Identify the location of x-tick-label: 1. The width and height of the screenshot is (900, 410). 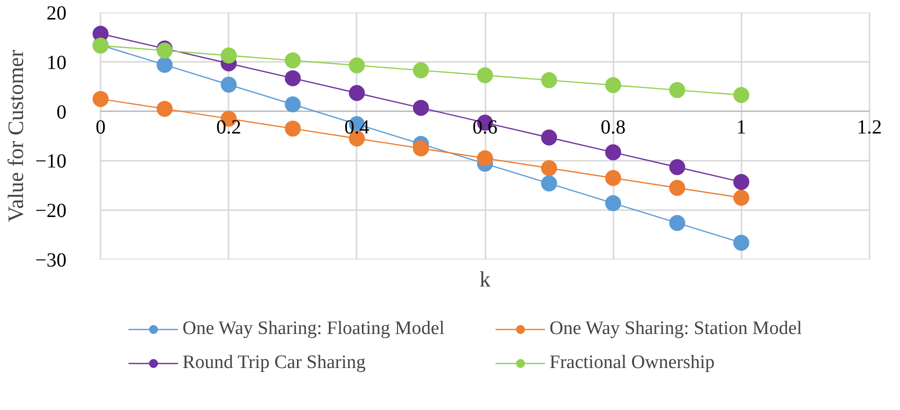
(741, 127).